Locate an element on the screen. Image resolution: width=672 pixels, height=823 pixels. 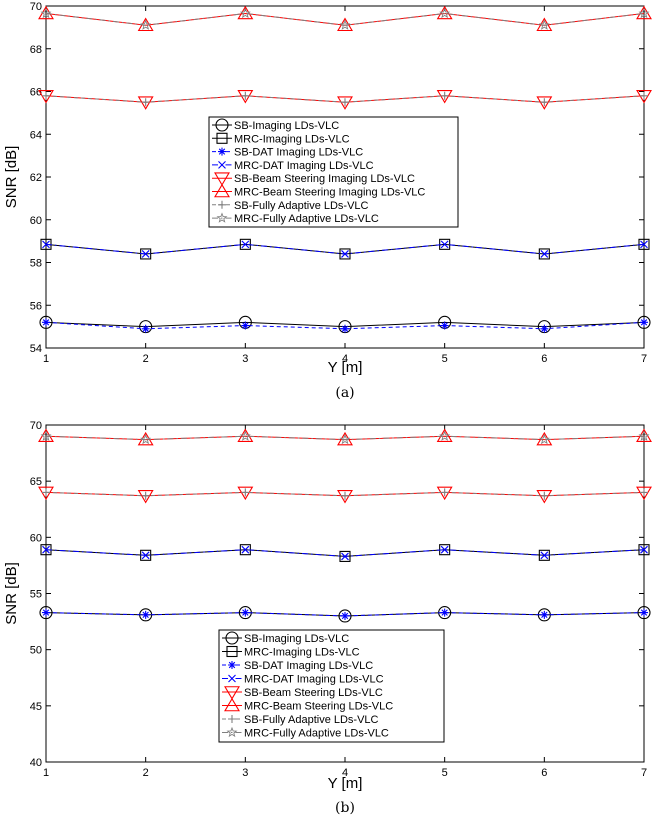
x-axis-label: Y [m] is located at coordinates (345, 783).